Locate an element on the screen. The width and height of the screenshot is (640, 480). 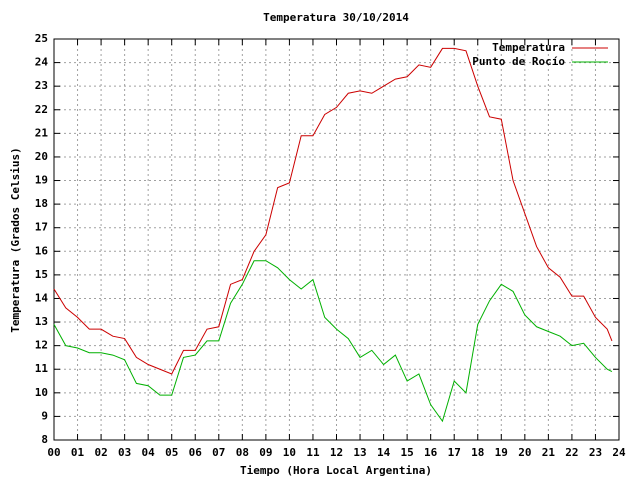
x-tick-label: 23 is located at coordinates (595, 452).